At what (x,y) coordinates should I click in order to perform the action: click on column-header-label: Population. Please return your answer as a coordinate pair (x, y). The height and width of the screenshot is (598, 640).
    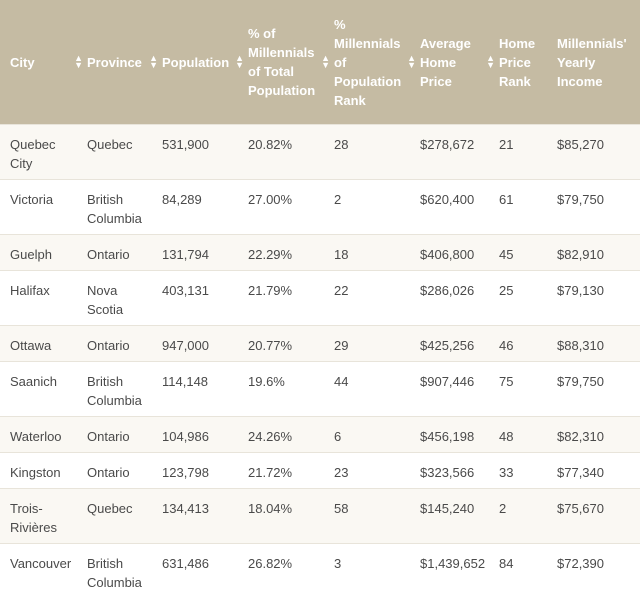
    Looking at the image, I should click on (202, 62).